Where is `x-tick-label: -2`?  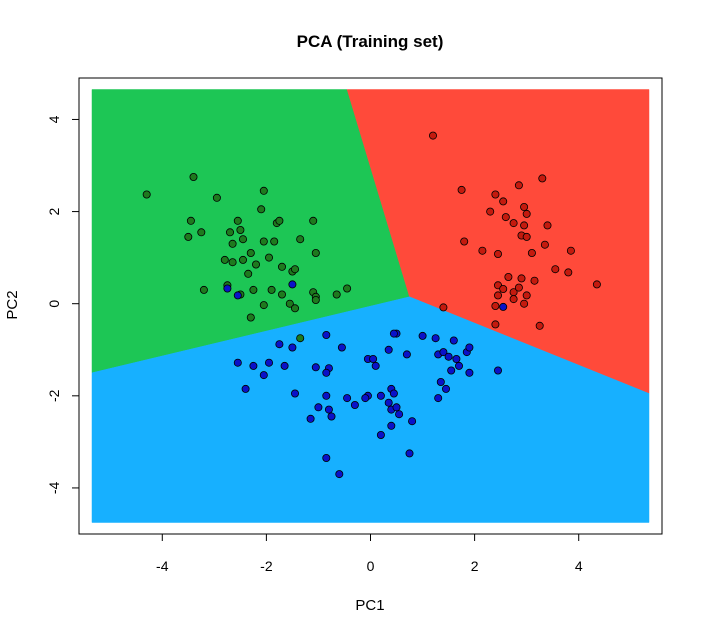
x-tick-label: -2 is located at coordinates (266, 566).